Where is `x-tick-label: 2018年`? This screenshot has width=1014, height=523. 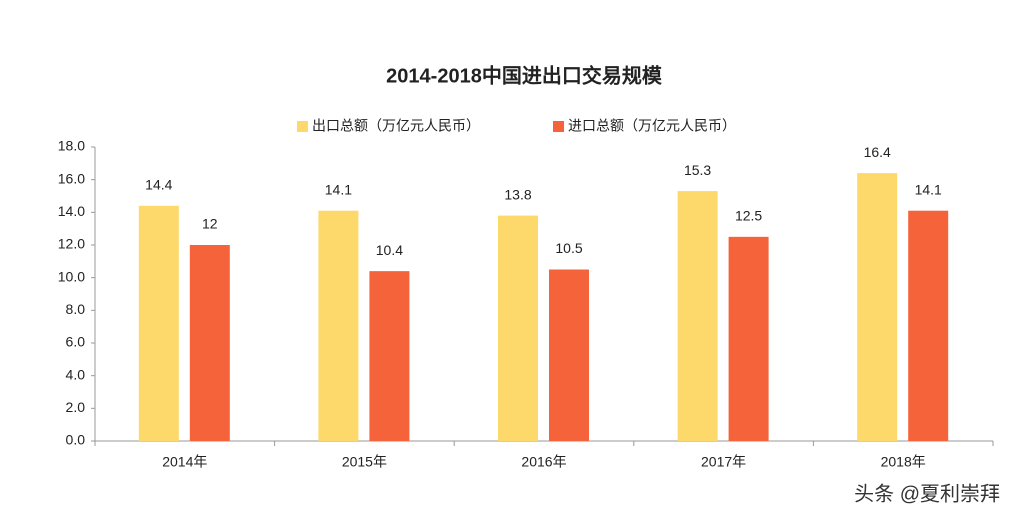
x-tick-label: 2018年 is located at coordinates (903, 462).